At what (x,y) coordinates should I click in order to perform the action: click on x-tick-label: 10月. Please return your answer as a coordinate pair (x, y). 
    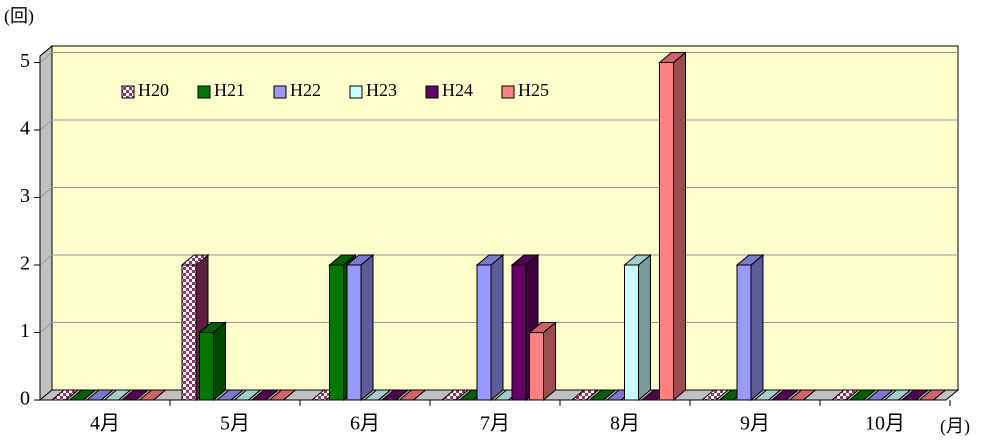
    Looking at the image, I should click on (885, 424).